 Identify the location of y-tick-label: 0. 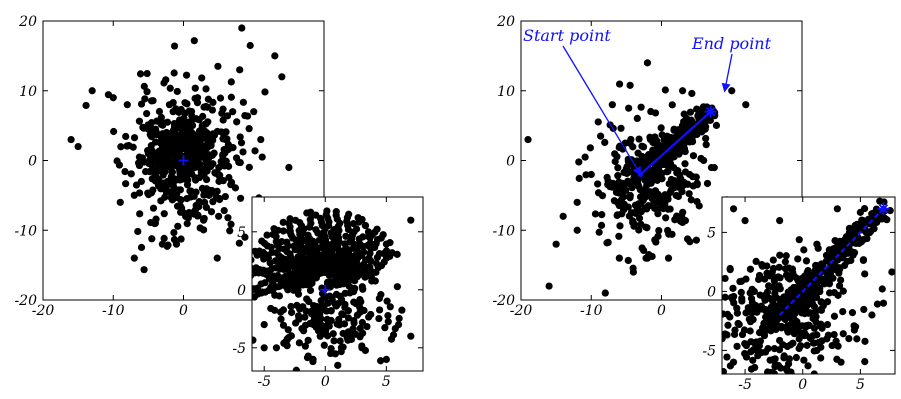
(510, 162).